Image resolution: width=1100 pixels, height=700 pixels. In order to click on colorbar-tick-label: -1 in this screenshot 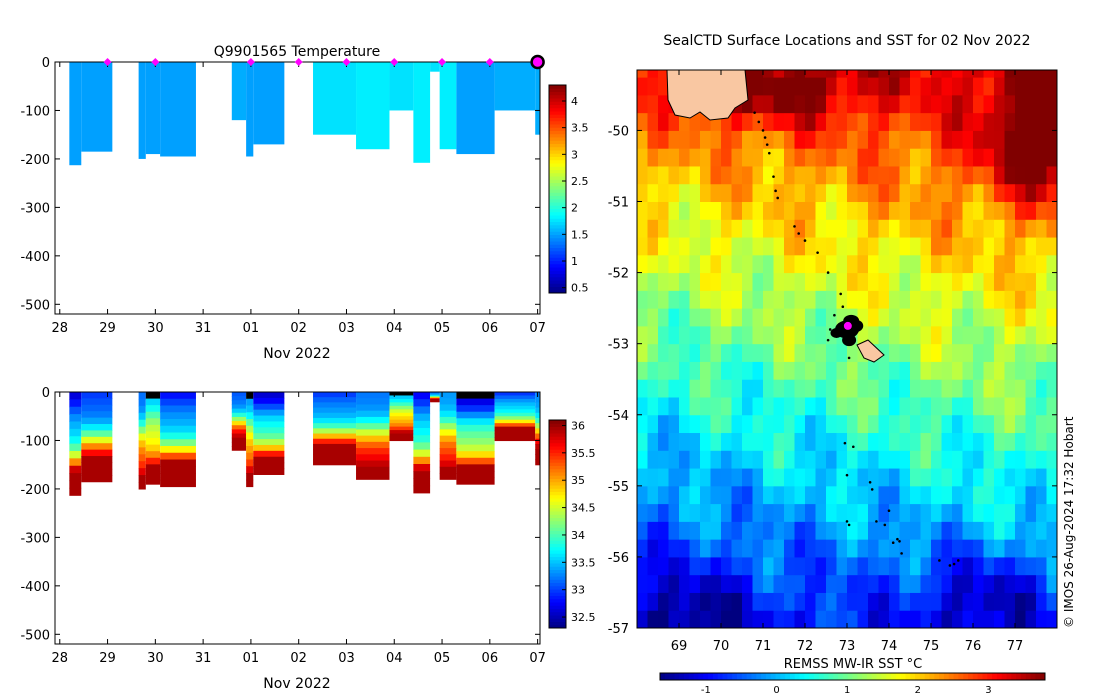, I will do `click(706, 690)`.